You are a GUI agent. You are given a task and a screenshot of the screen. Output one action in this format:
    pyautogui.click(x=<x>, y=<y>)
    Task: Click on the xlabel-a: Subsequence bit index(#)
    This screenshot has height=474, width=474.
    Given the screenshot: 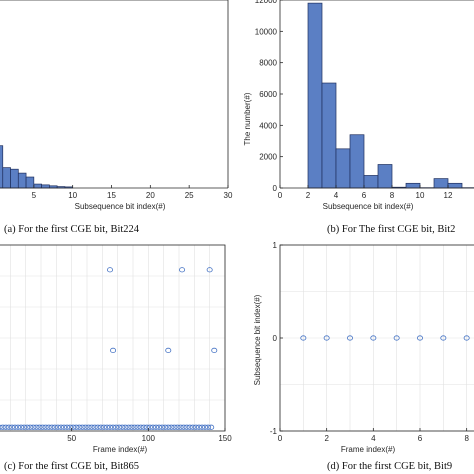 What is the action you would take?
    pyautogui.click(x=120, y=206)
    